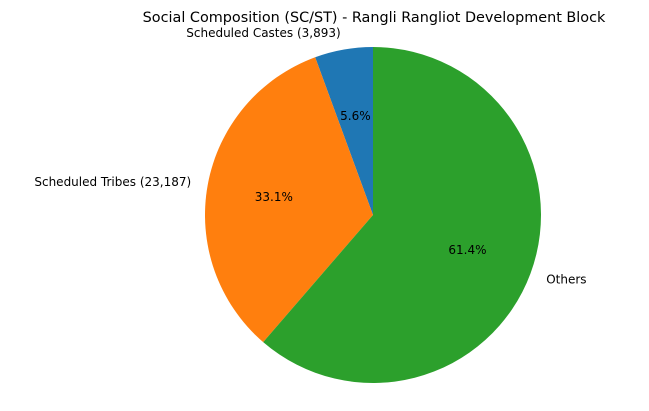 The image size is (649, 411). What do you see at coordinates (263, 33) in the screenshot?
I see `category-label-scheduled-castes: Scheduled Castes (3,893)` at bounding box center [263, 33].